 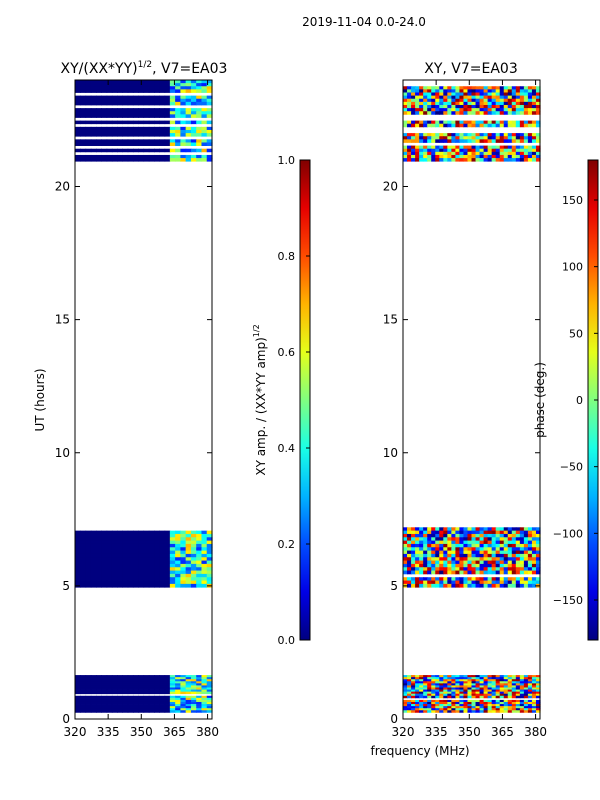 I want to click on amplitude-colorbar-ticks: 0.00.20.40.60.81.0, so click(x=294, y=400).